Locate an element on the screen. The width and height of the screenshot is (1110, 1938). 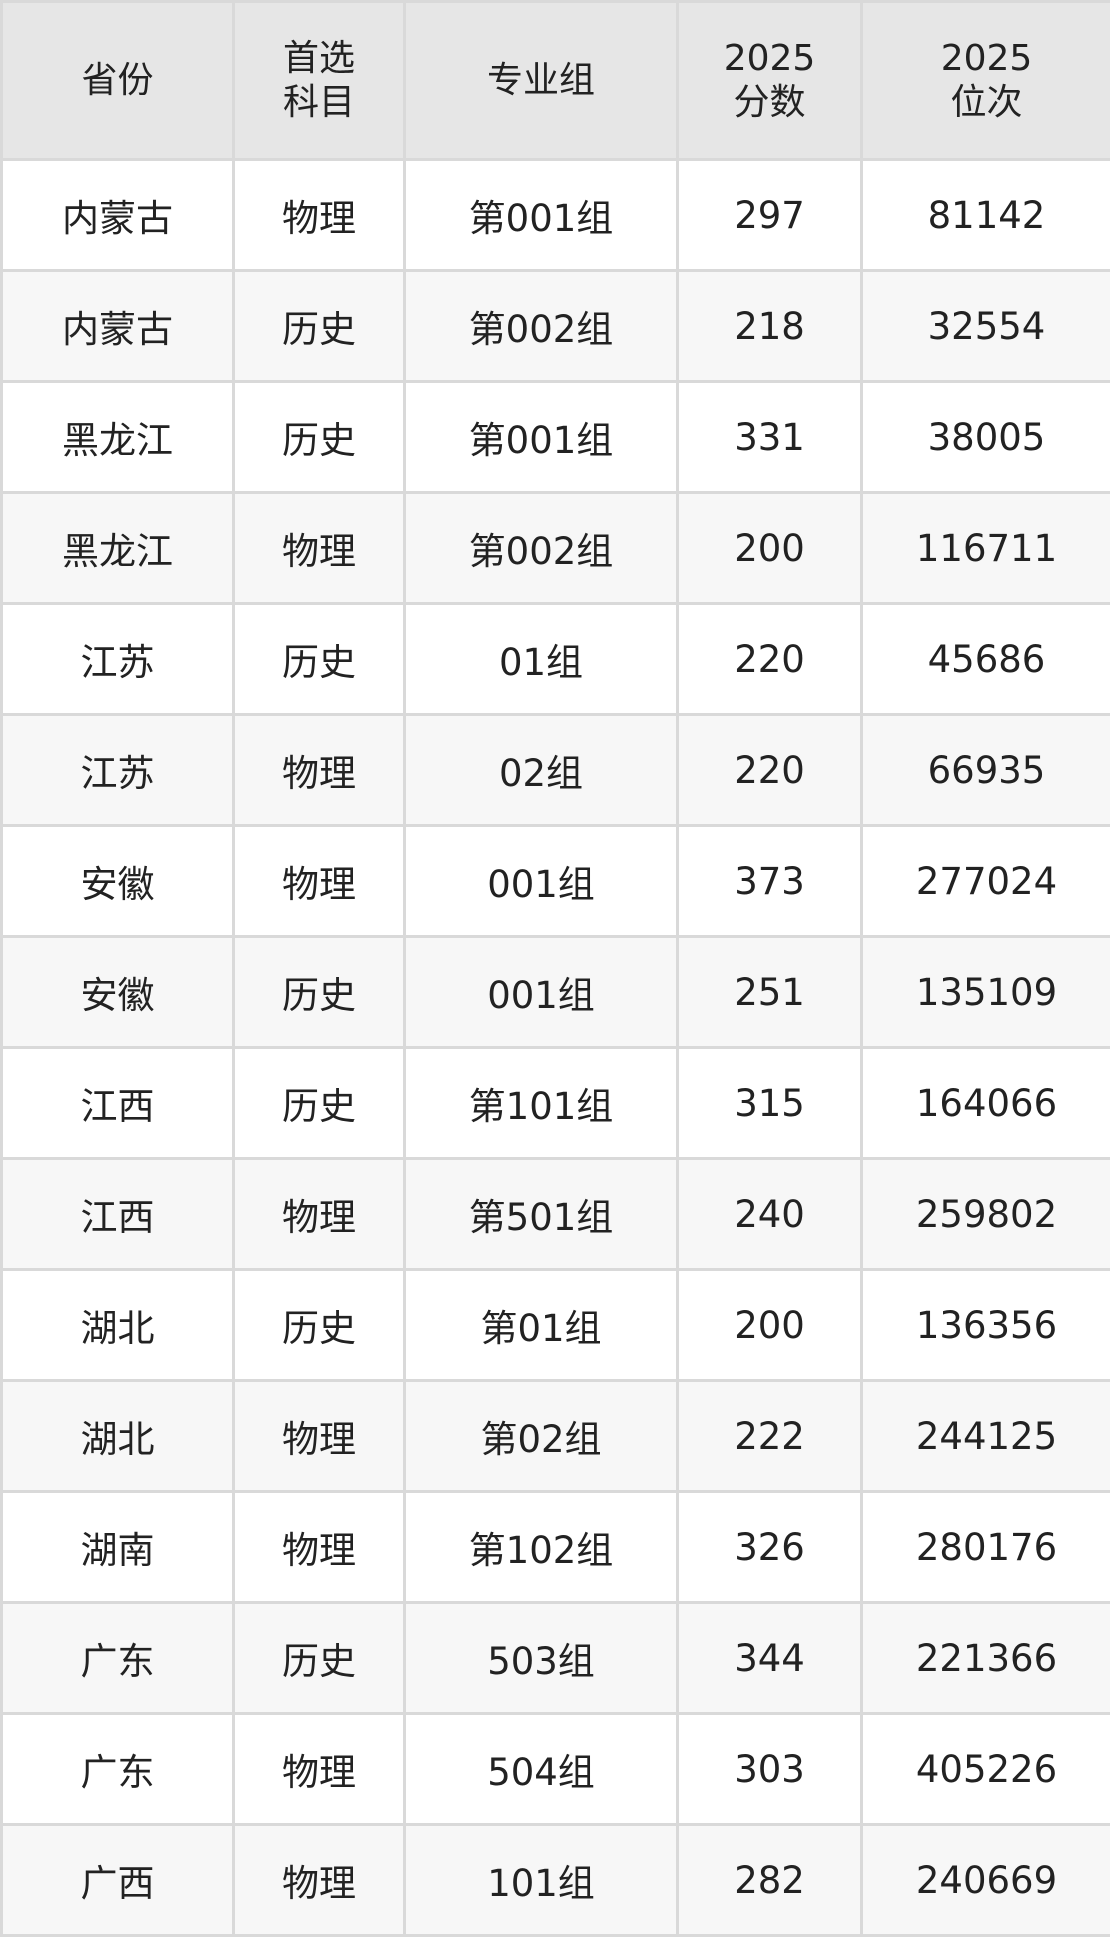
cell-score-2025: 218 is located at coordinates (769, 326).